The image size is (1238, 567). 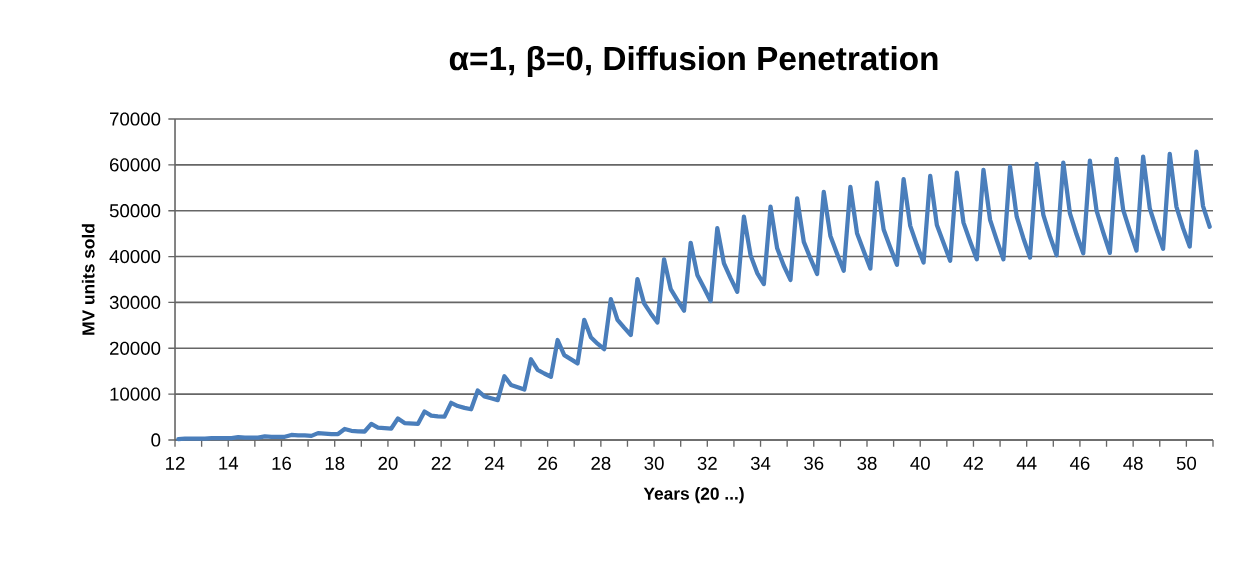 I want to click on y-tick-label: 20000, so click(x=135, y=348).